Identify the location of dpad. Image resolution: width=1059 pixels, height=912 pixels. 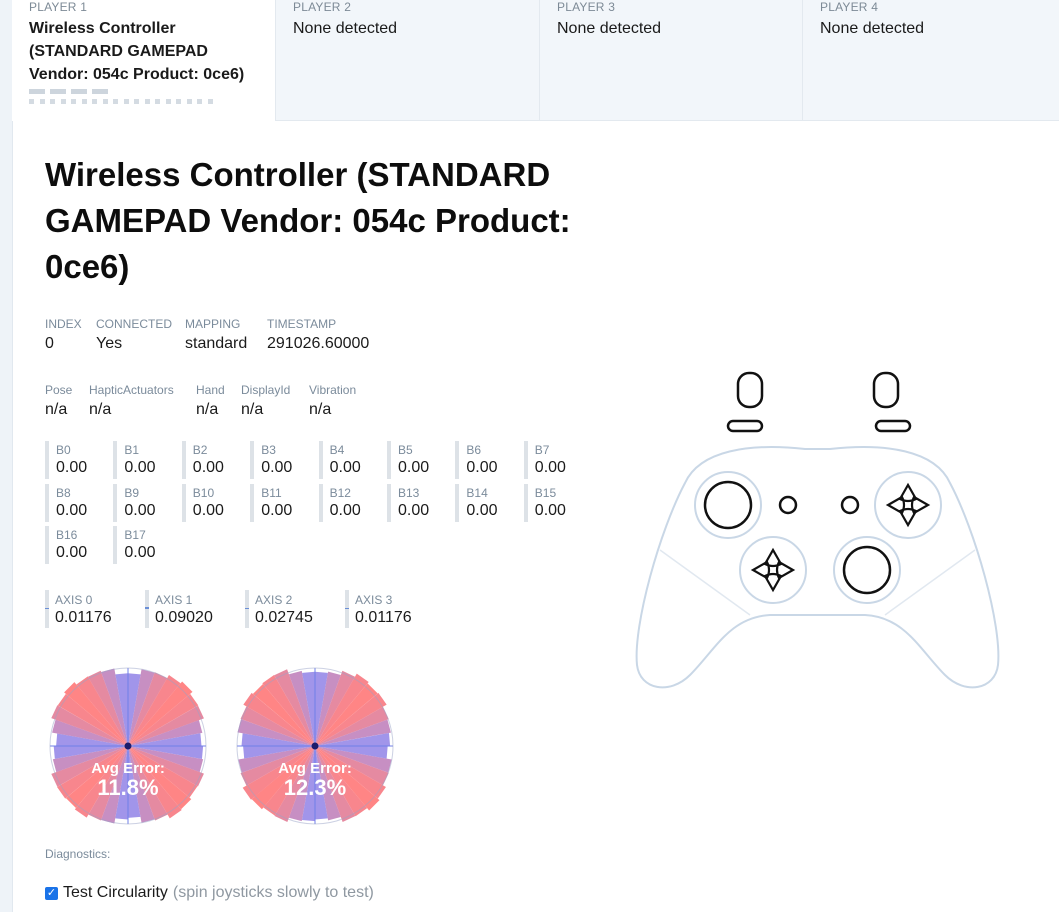
(773, 570).